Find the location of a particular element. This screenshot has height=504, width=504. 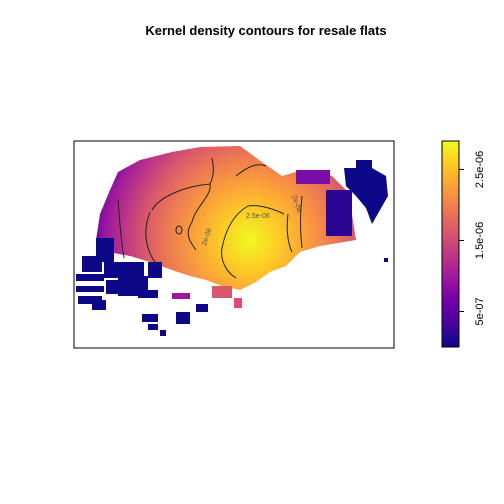

eastern-islands is located at coordinates (342, 211).